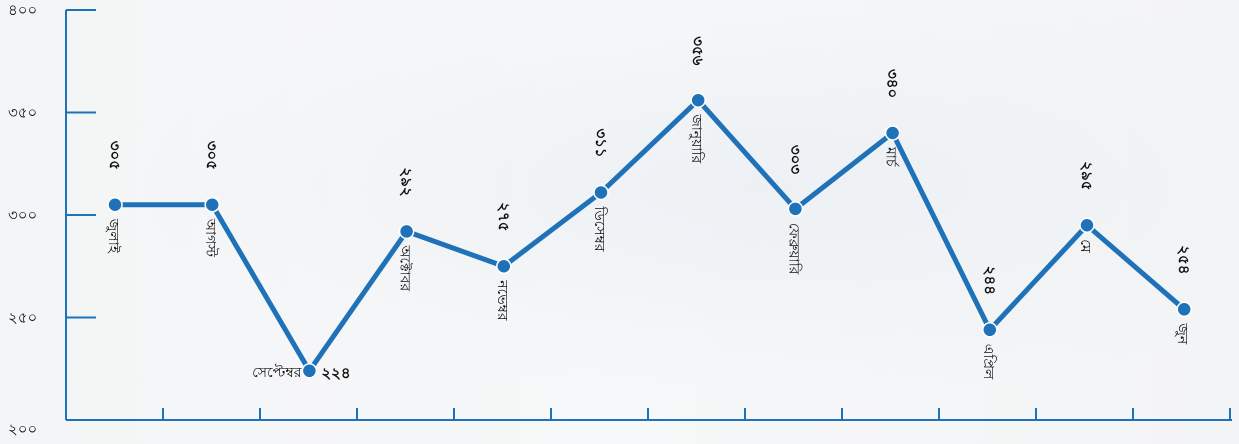 The width and height of the screenshot is (1239, 444). Describe the element at coordinates (22, 10) in the screenshot. I see `y-tick-label: ৪০০` at that location.